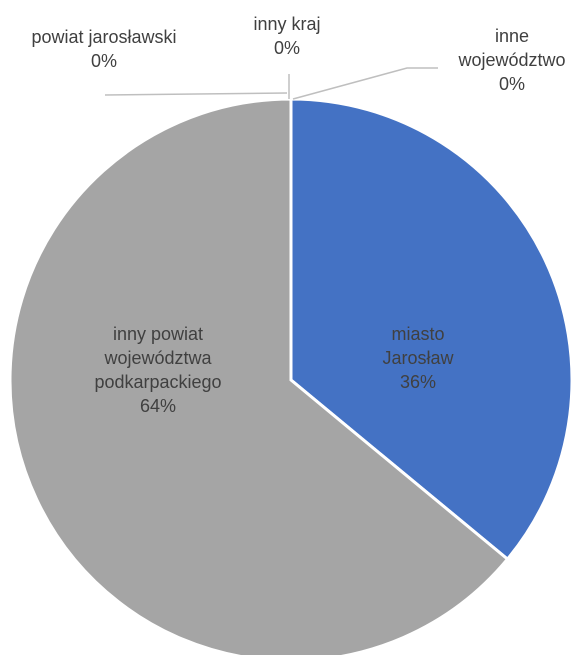 The height and width of the screenshot is (655, 582). I want to click on label-inne-wojewodztwo-line: 0%, so click(512, 84).